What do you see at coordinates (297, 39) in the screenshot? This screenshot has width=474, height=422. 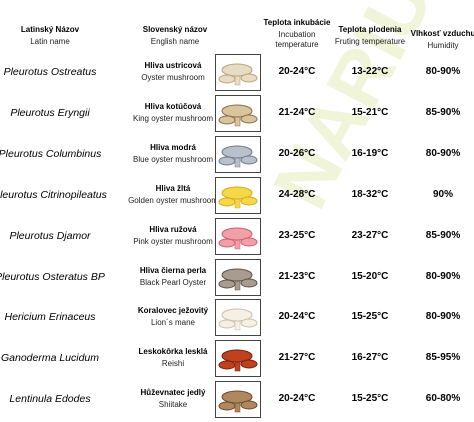 I see `header-incubation-sub: Incubation temperature` at bounding box center [297, 39].